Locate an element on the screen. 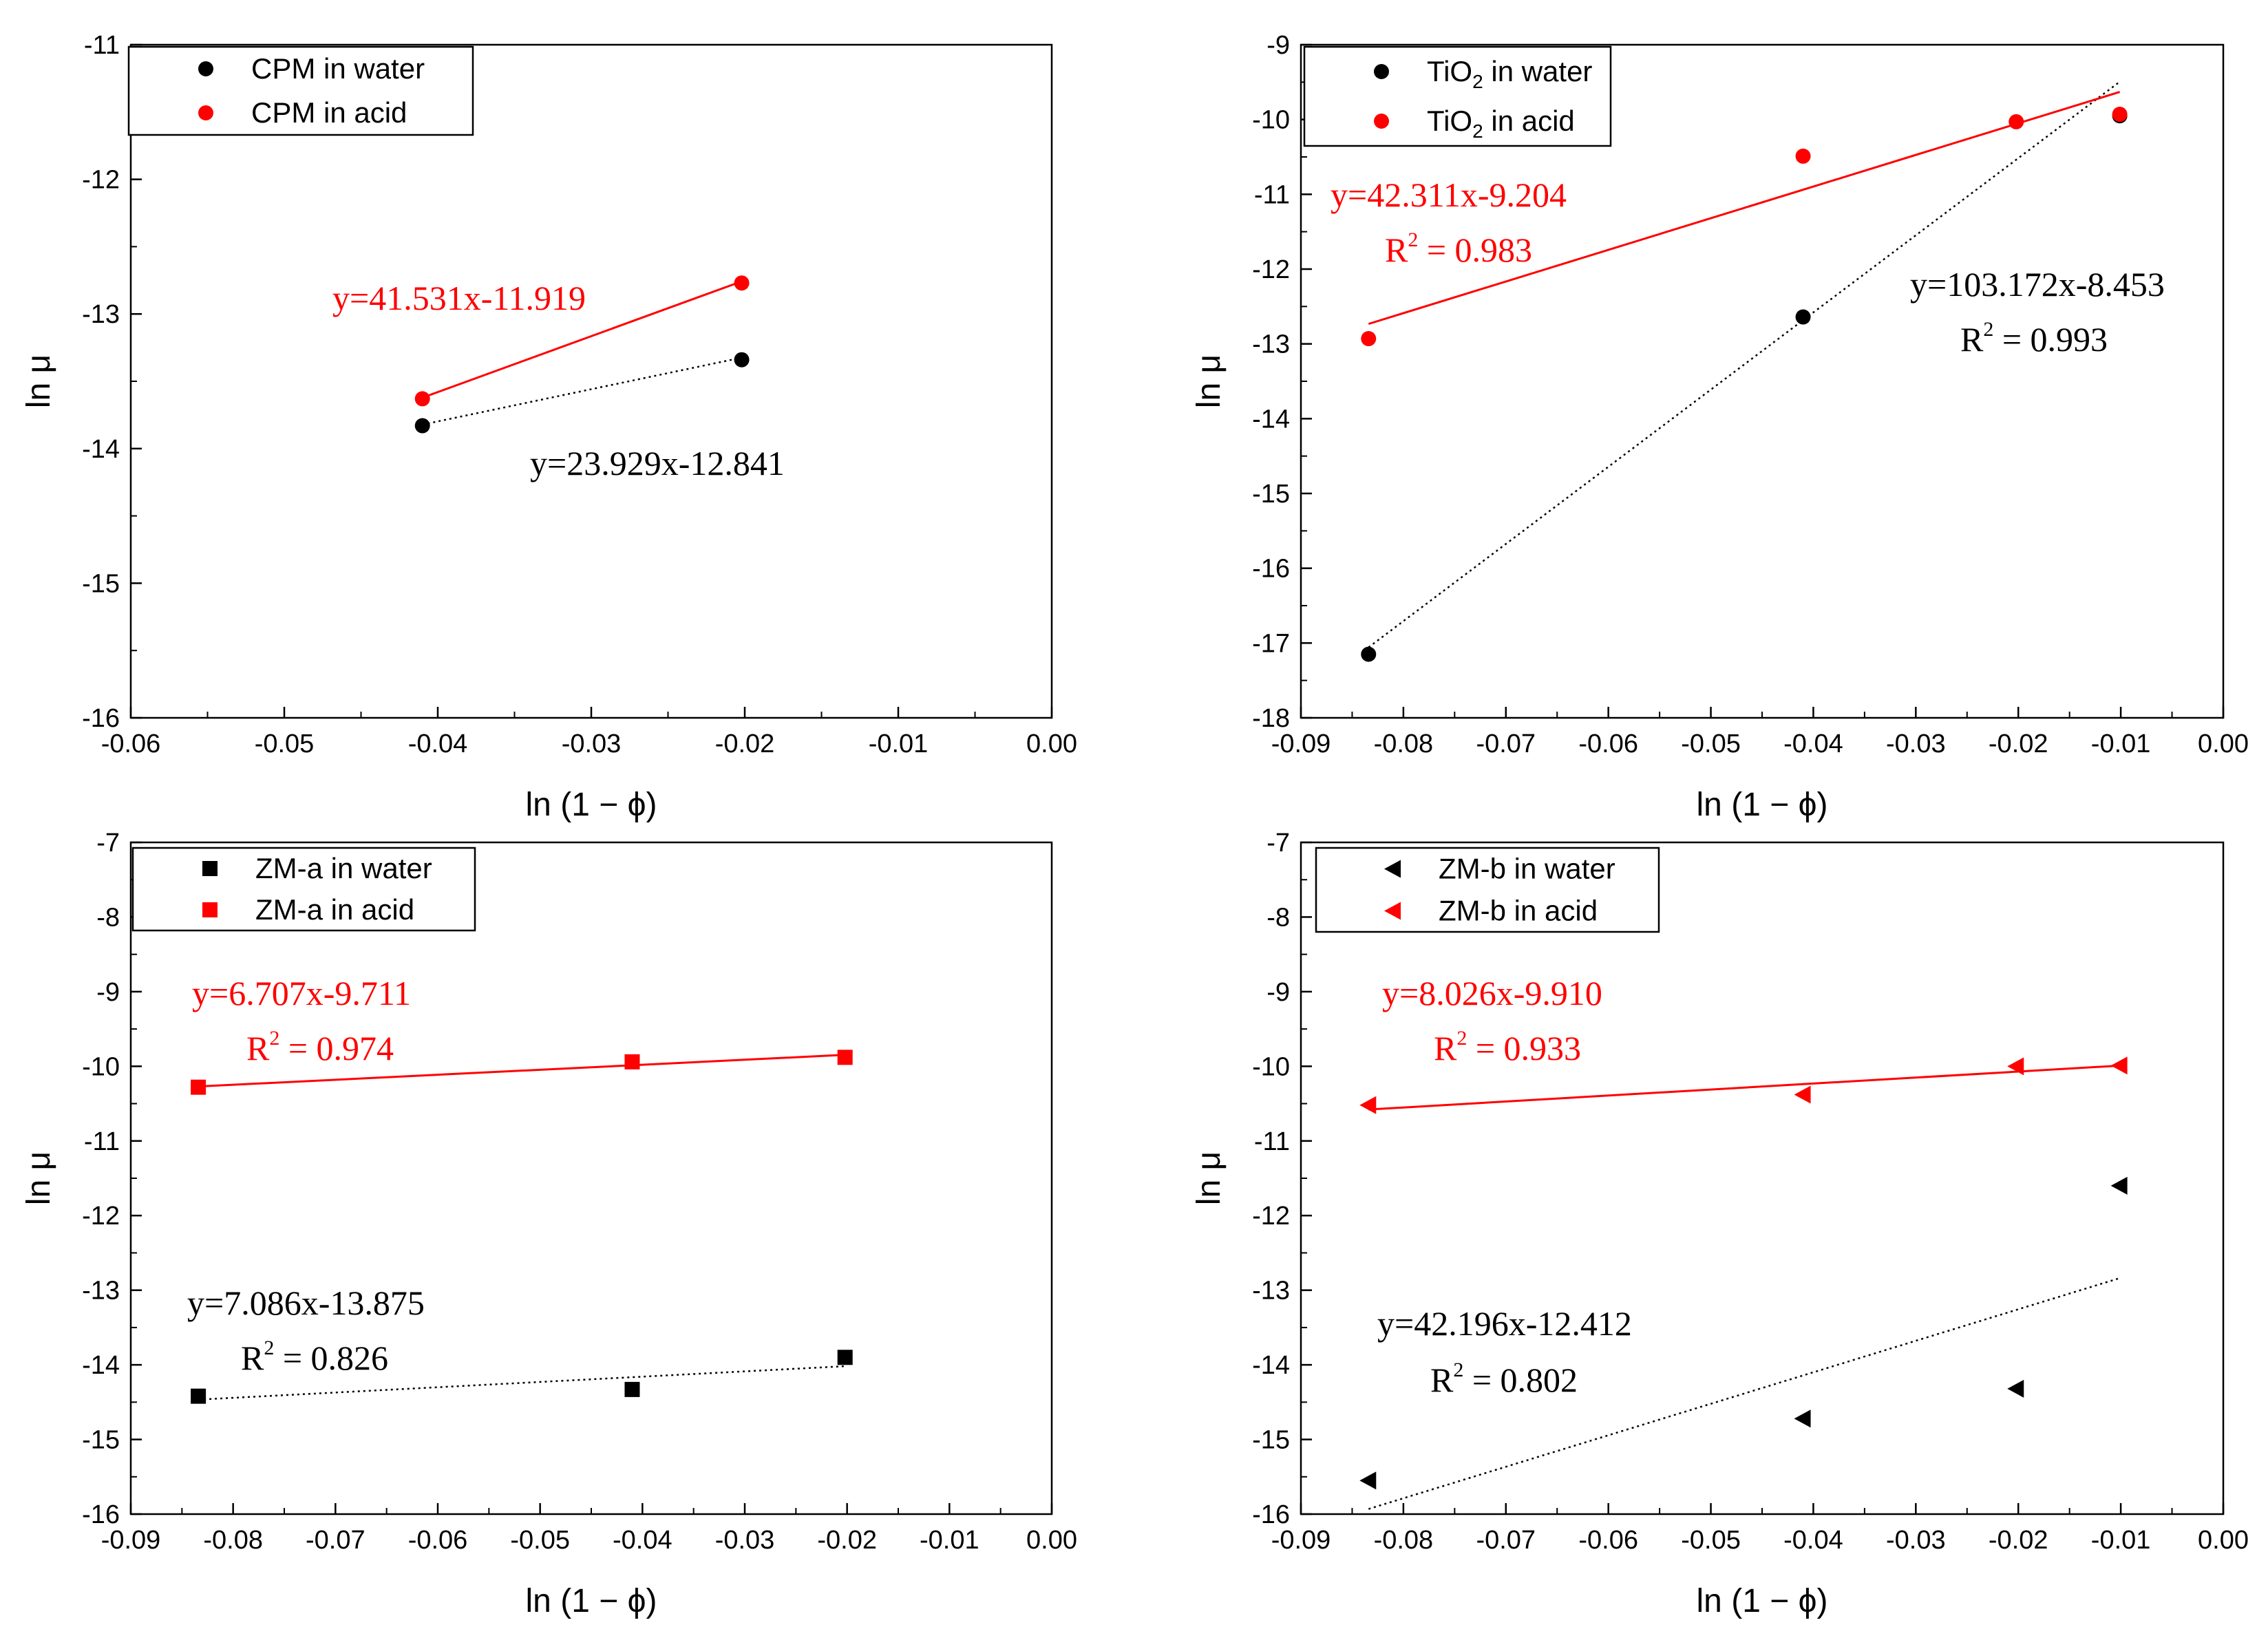 The height and width of the screenshot is (1649, 2268). y-tick-label: -9 is located at coordinates (1278, 45).